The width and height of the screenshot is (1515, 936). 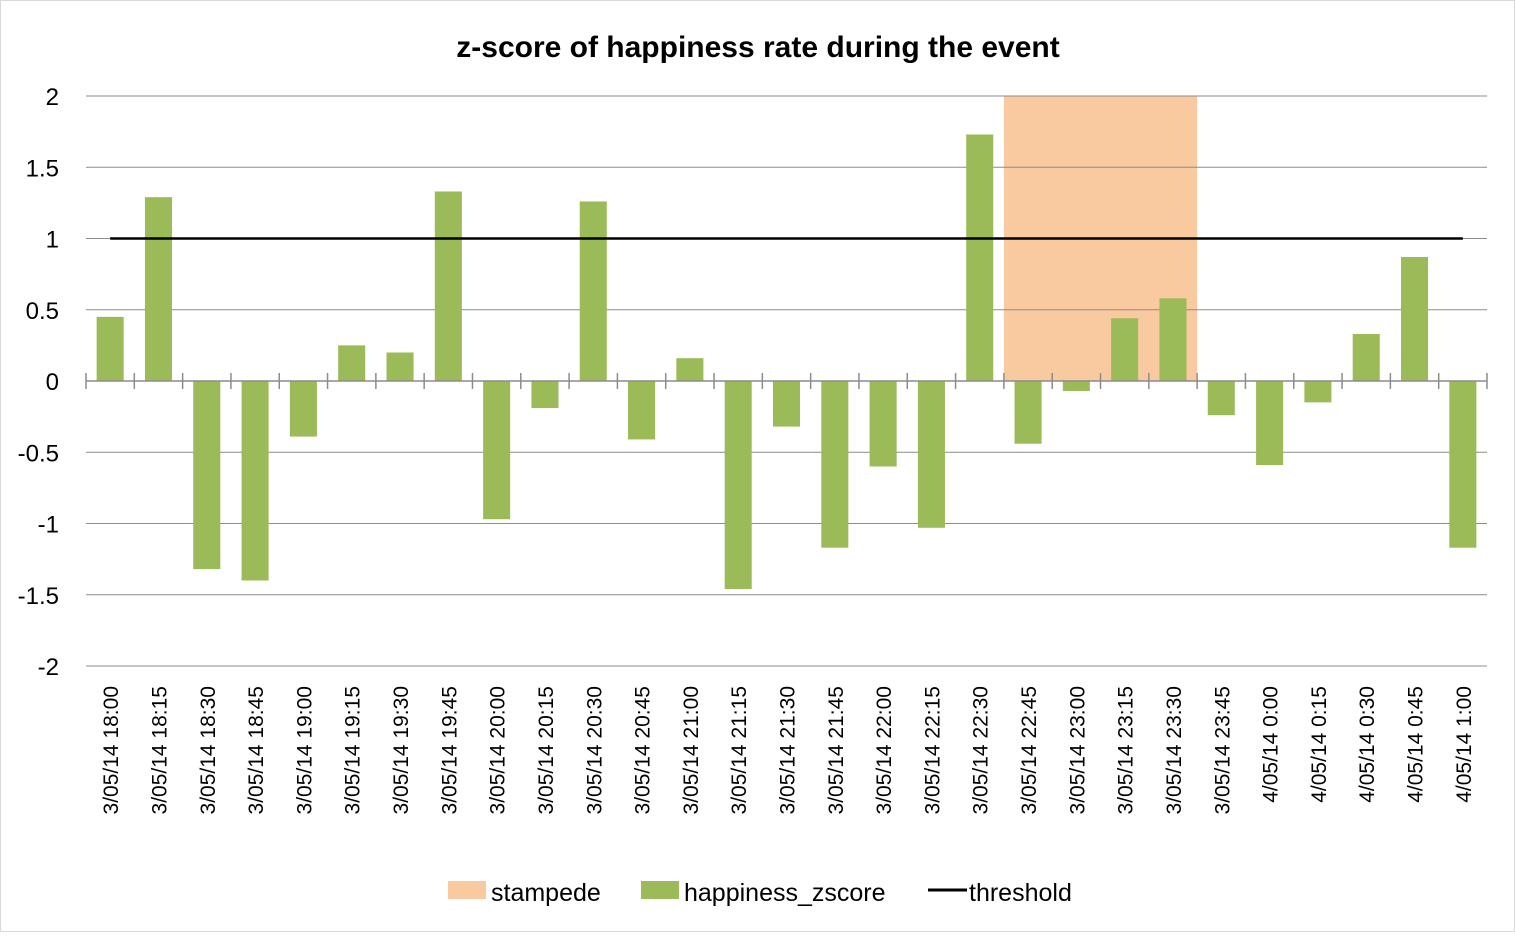 I want to click on x-tick-label: 3/05/14 23:30, so click(x=1174, y=750).